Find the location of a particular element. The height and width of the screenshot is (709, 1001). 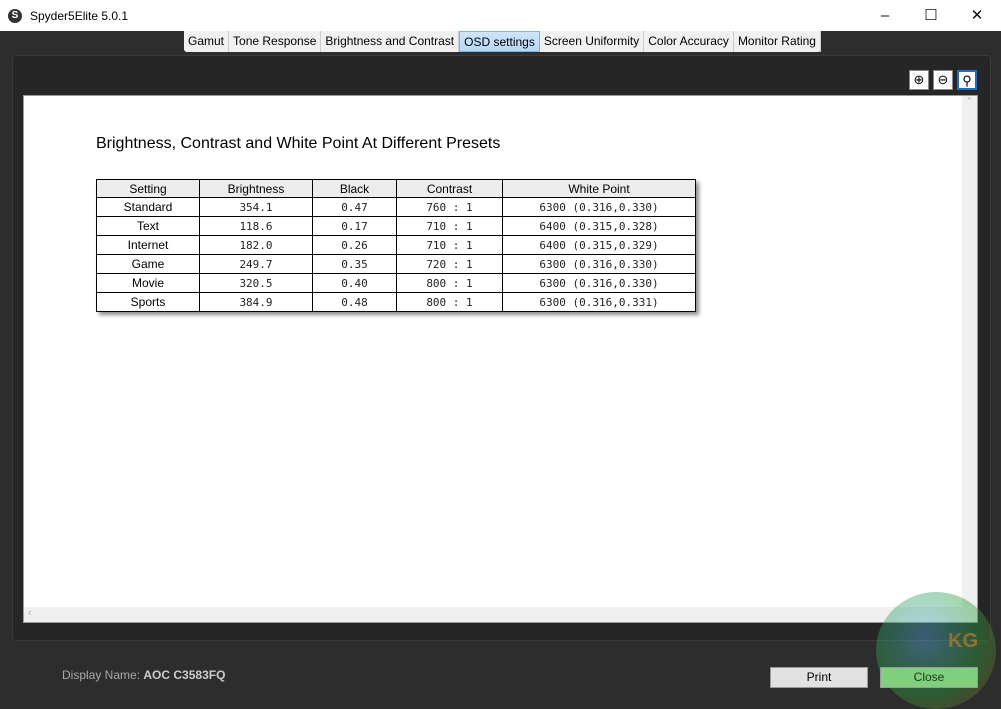

close-button: Close is located at coordinates (929, 677).